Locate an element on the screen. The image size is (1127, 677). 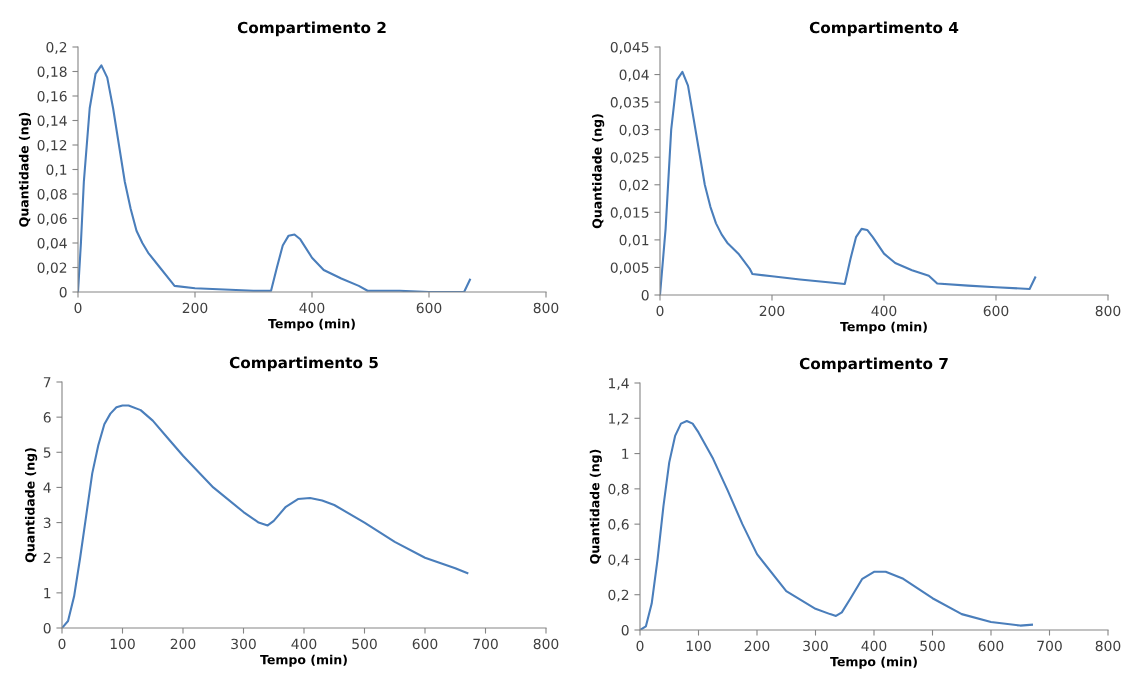
y-tick-label: 0,08 is located at coordinates (52, 194).